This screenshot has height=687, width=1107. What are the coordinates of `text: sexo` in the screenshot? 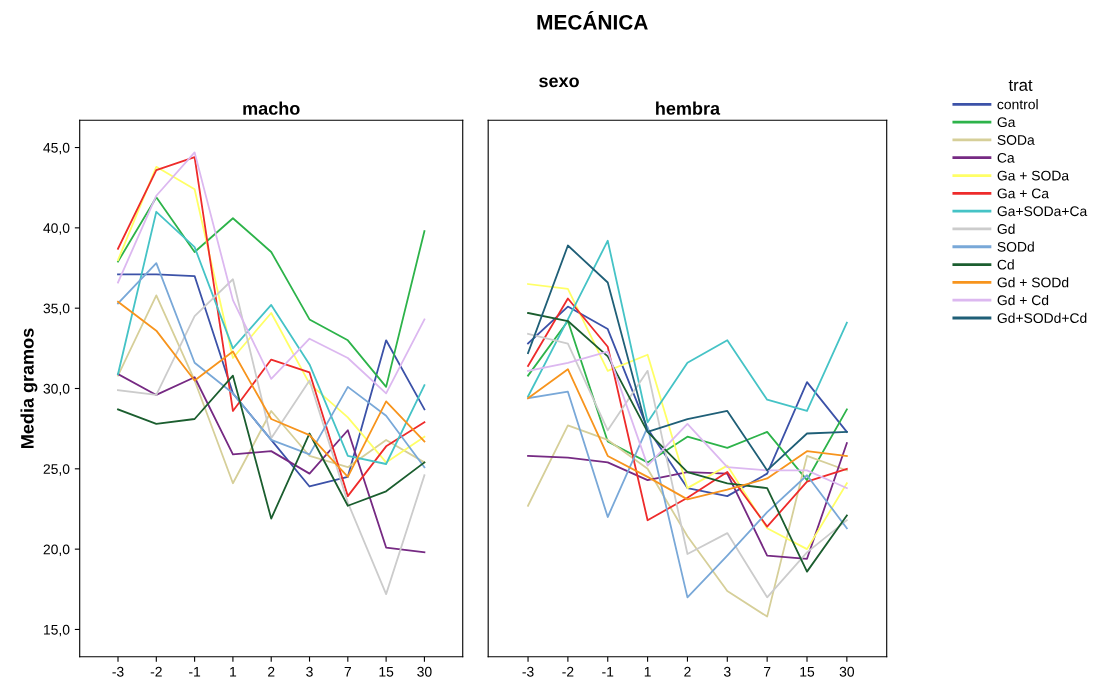 It's located at (559, 82).